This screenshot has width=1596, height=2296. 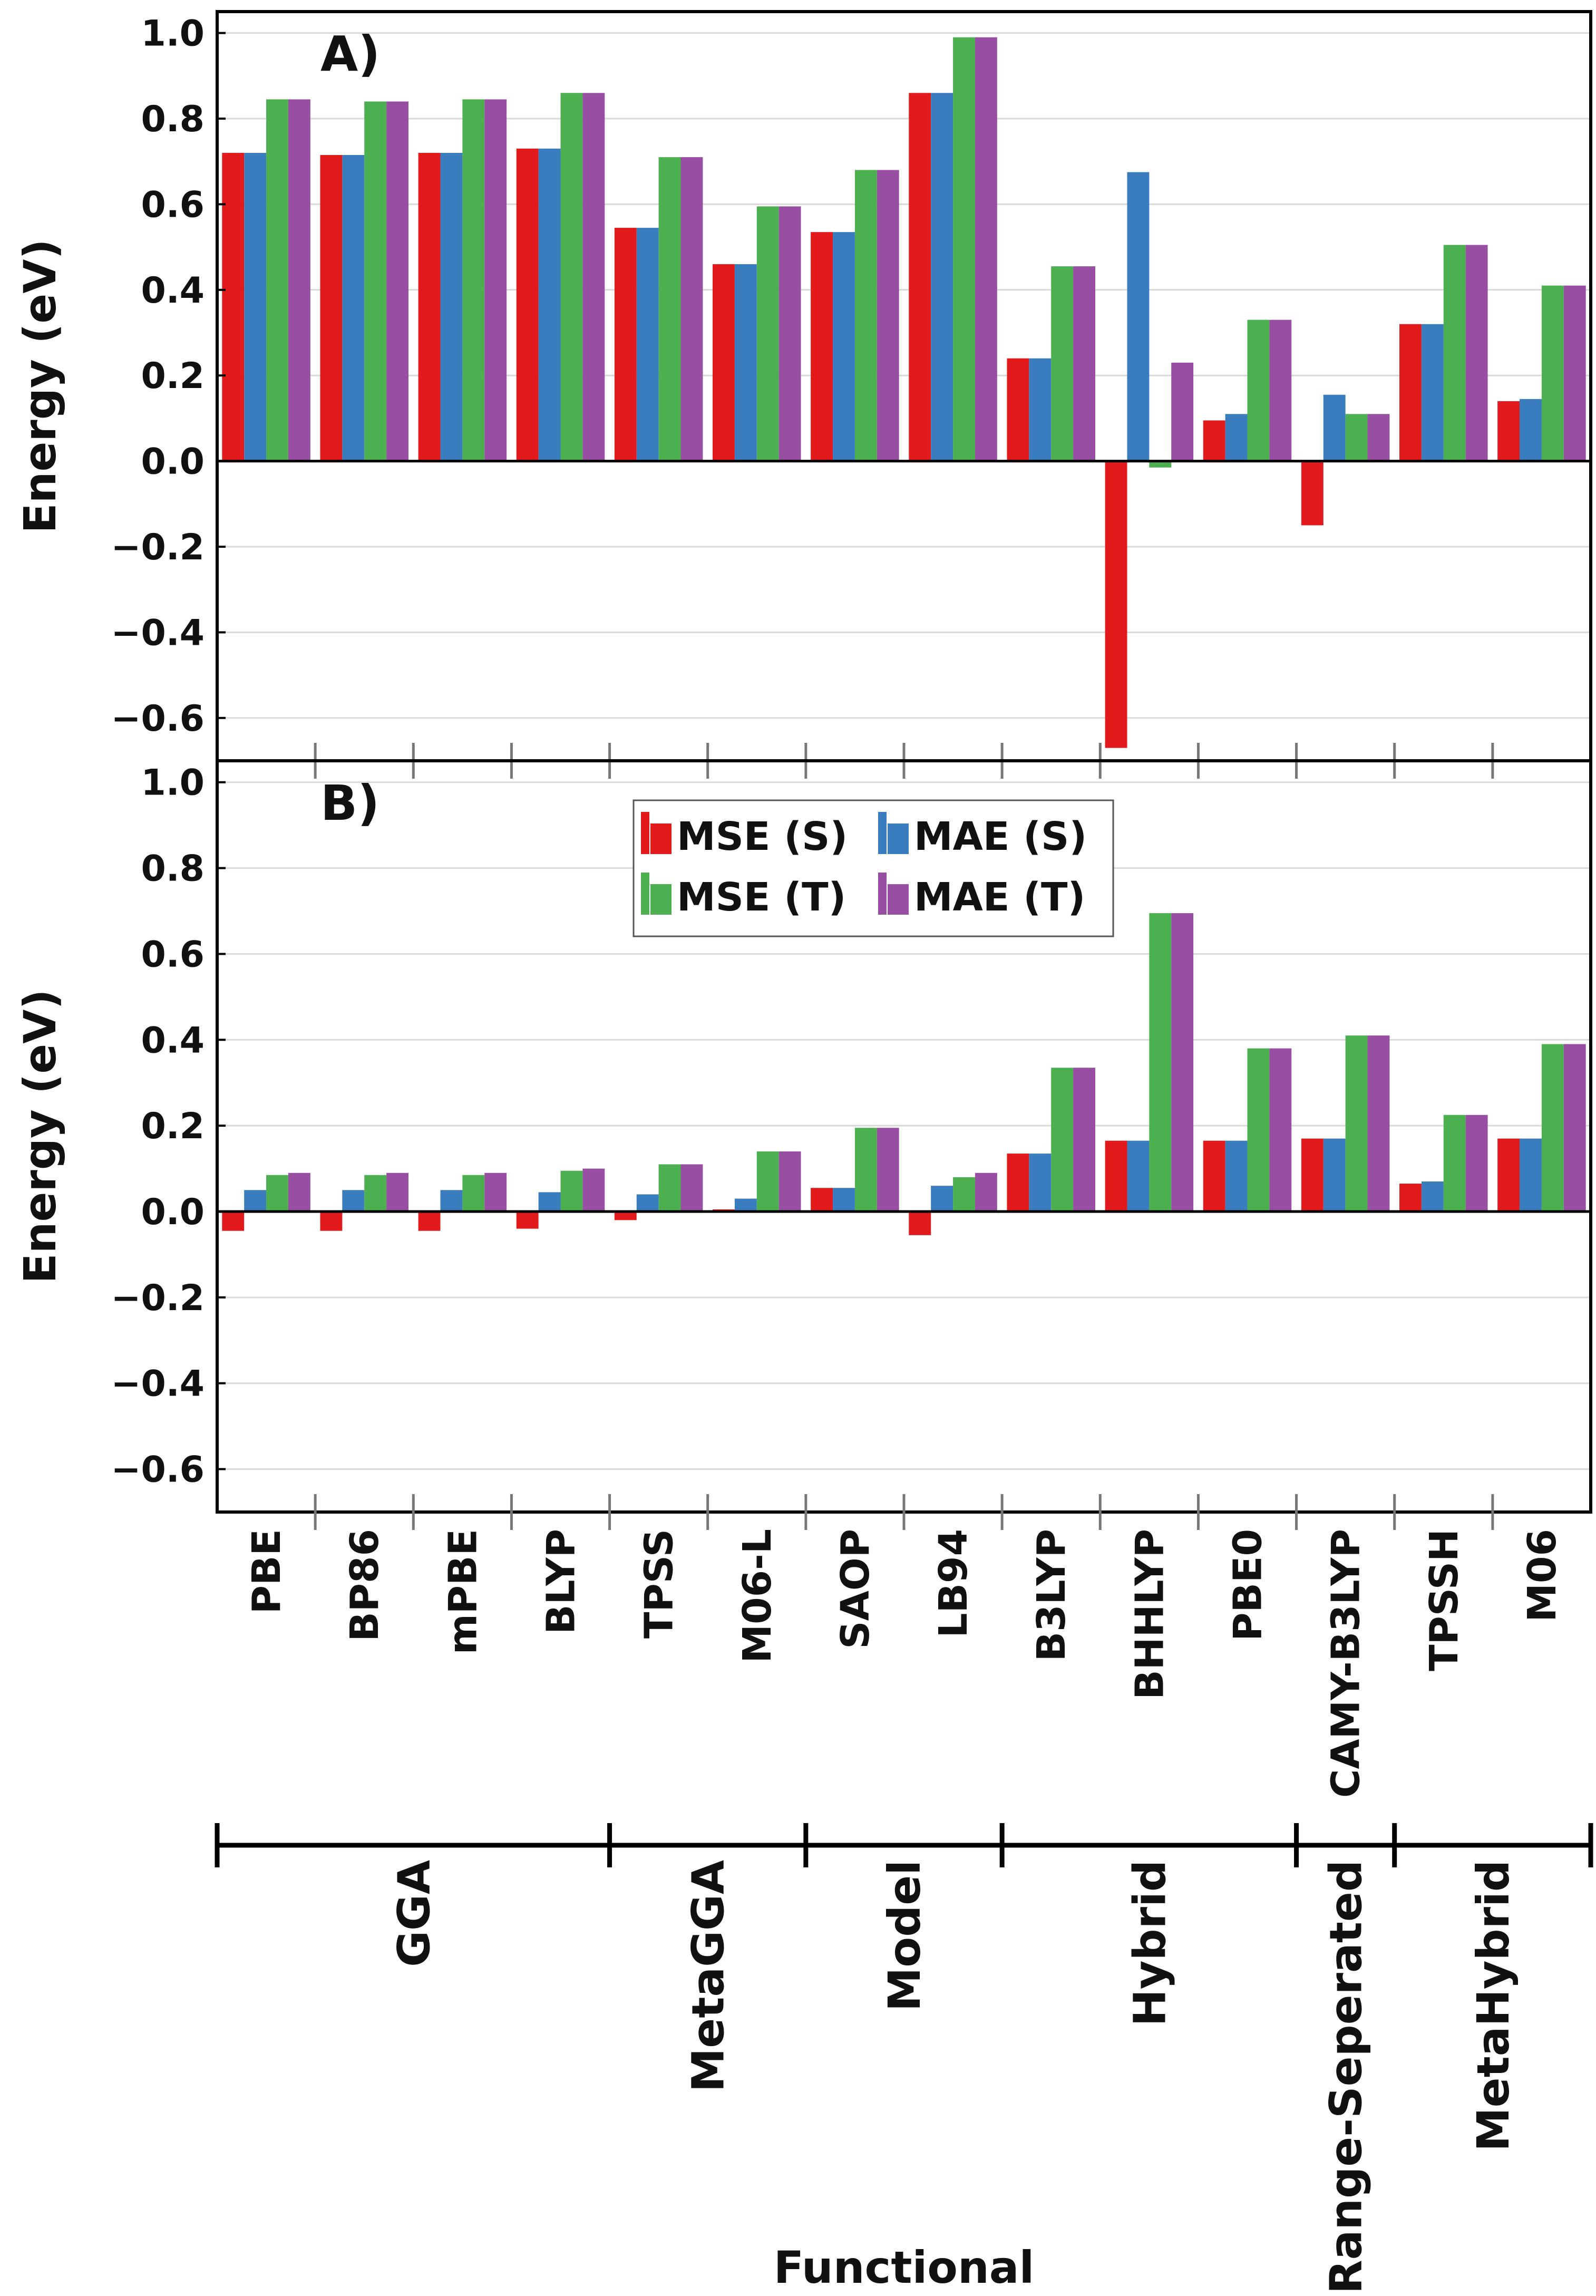 What do you see at coordinates (954, 1583) in the screenshot?
I see `category-label: LB94` at bounding box center [954, 1583].